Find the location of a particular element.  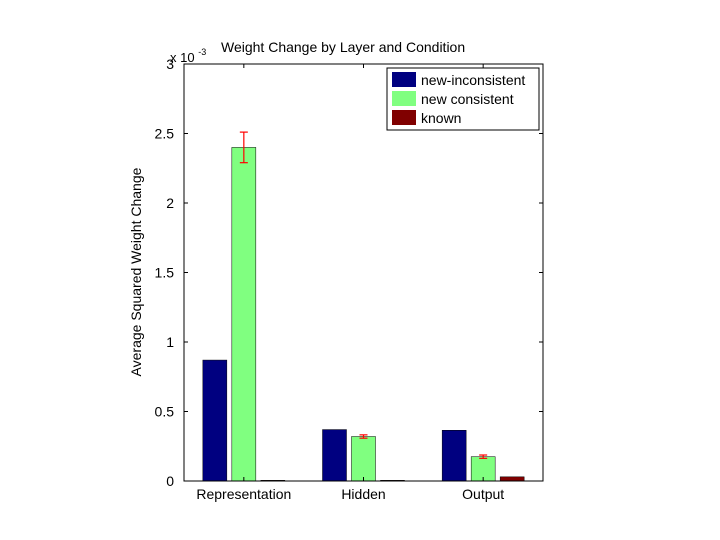

legend: new-inconsistent new consistent known is located at coordinates (463, 99).